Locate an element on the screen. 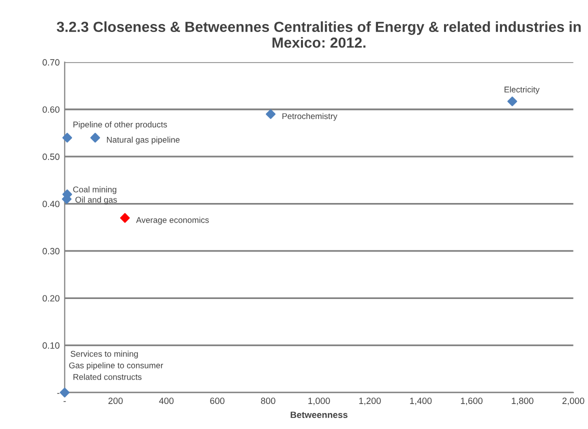  annotation: Oil and gas is located at coordinates (96, 200).